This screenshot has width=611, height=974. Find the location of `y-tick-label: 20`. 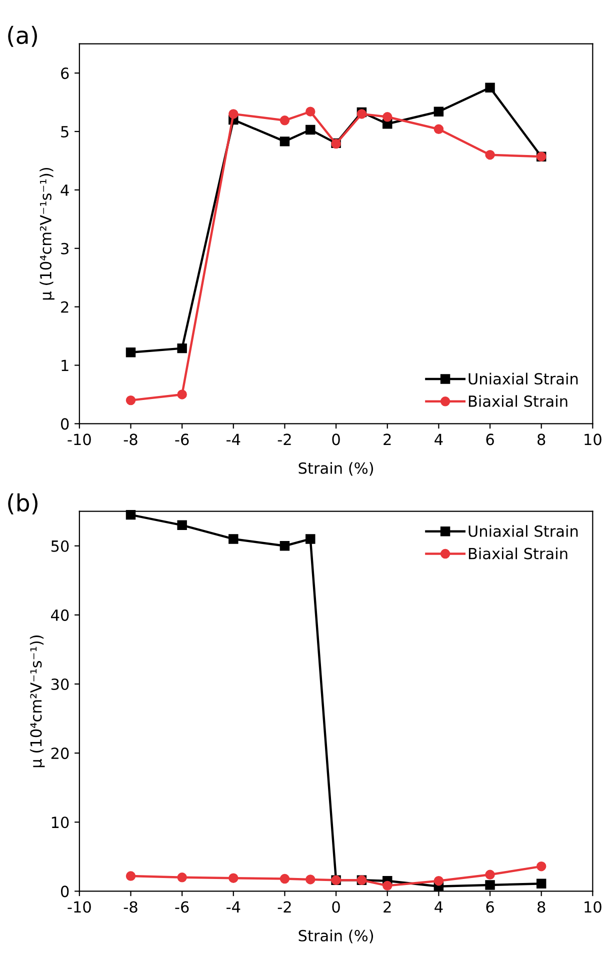

y-tick-label: 20 is located at coordinates (60, 754).